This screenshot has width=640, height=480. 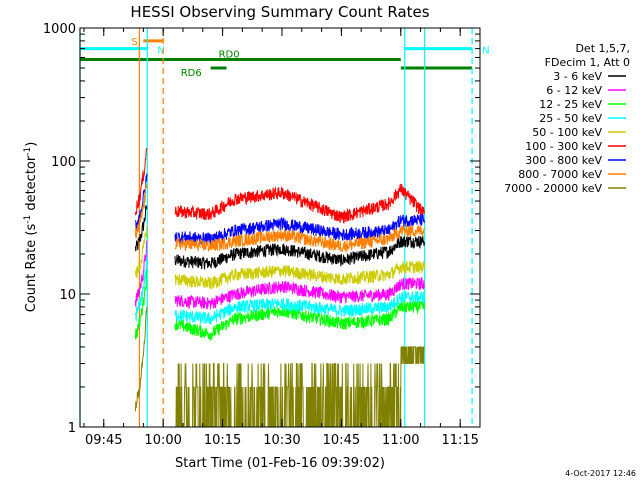 I want to click on series-0-segment-main, so click(x=299, y=252).